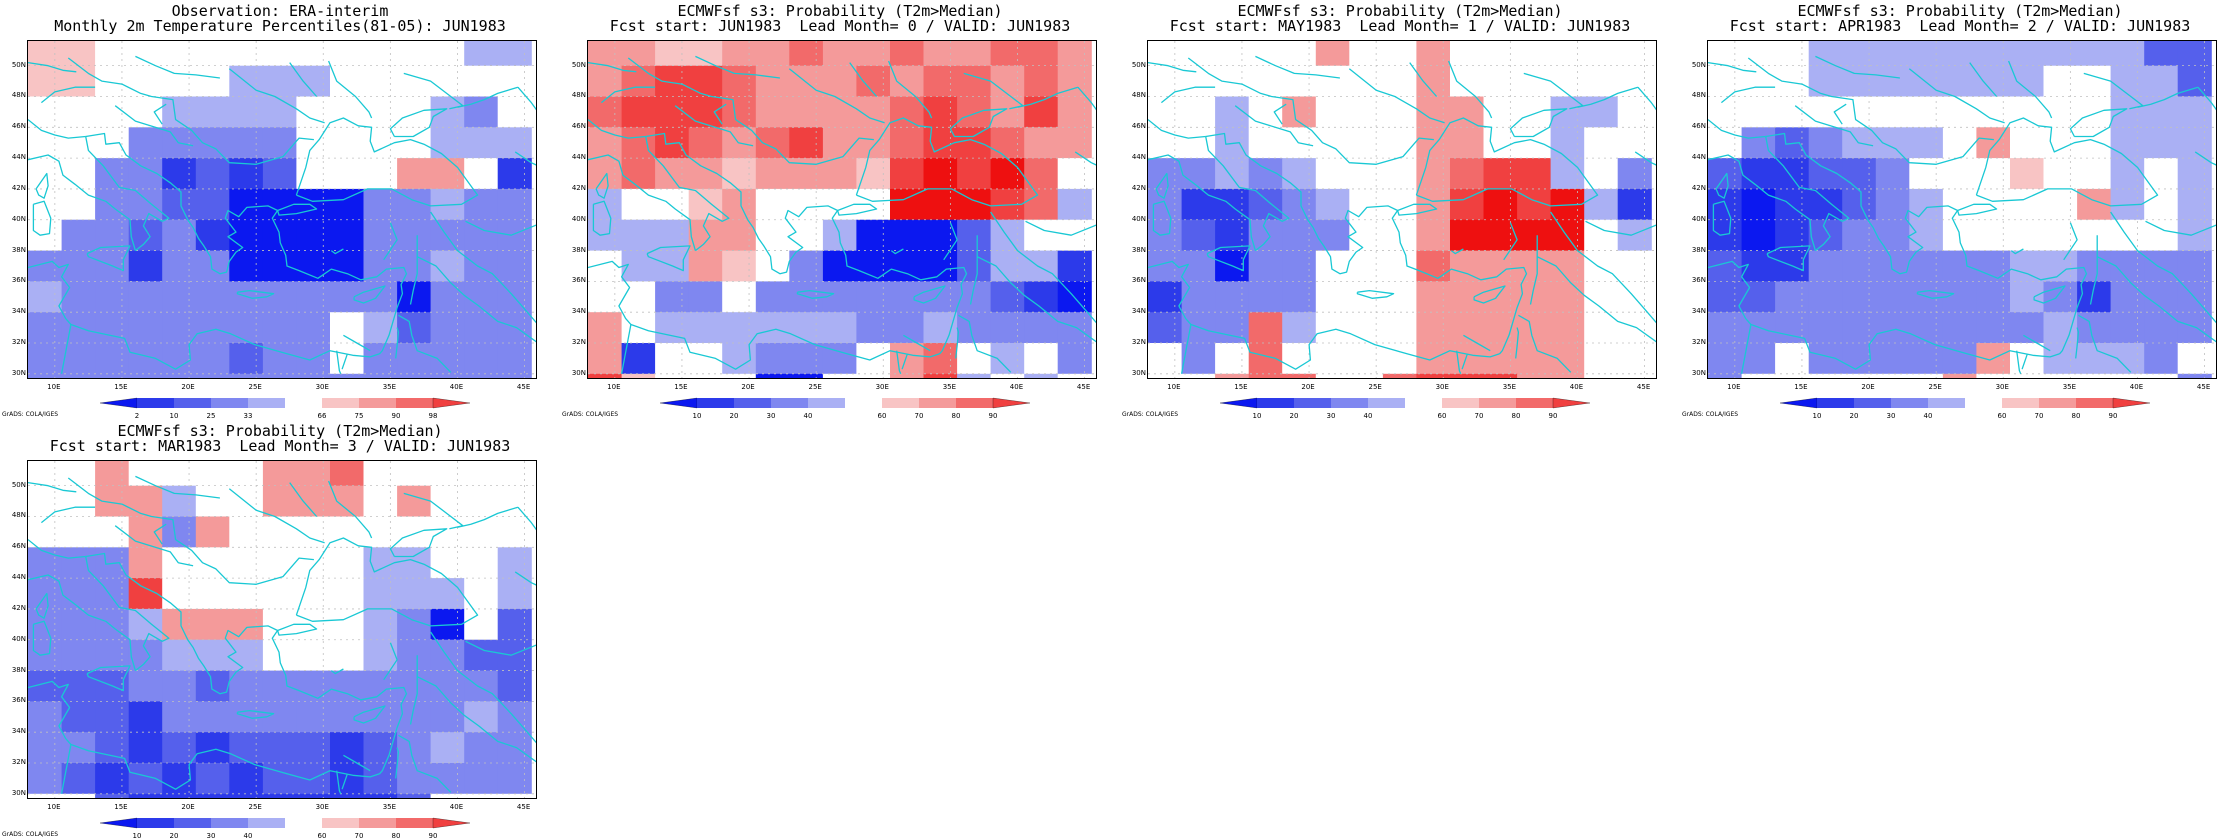 The image size is (2240, 840). Describe the element at coordinates (1734, 387) in the screenshot. I see `lon-tick-label: 10E` at that location.